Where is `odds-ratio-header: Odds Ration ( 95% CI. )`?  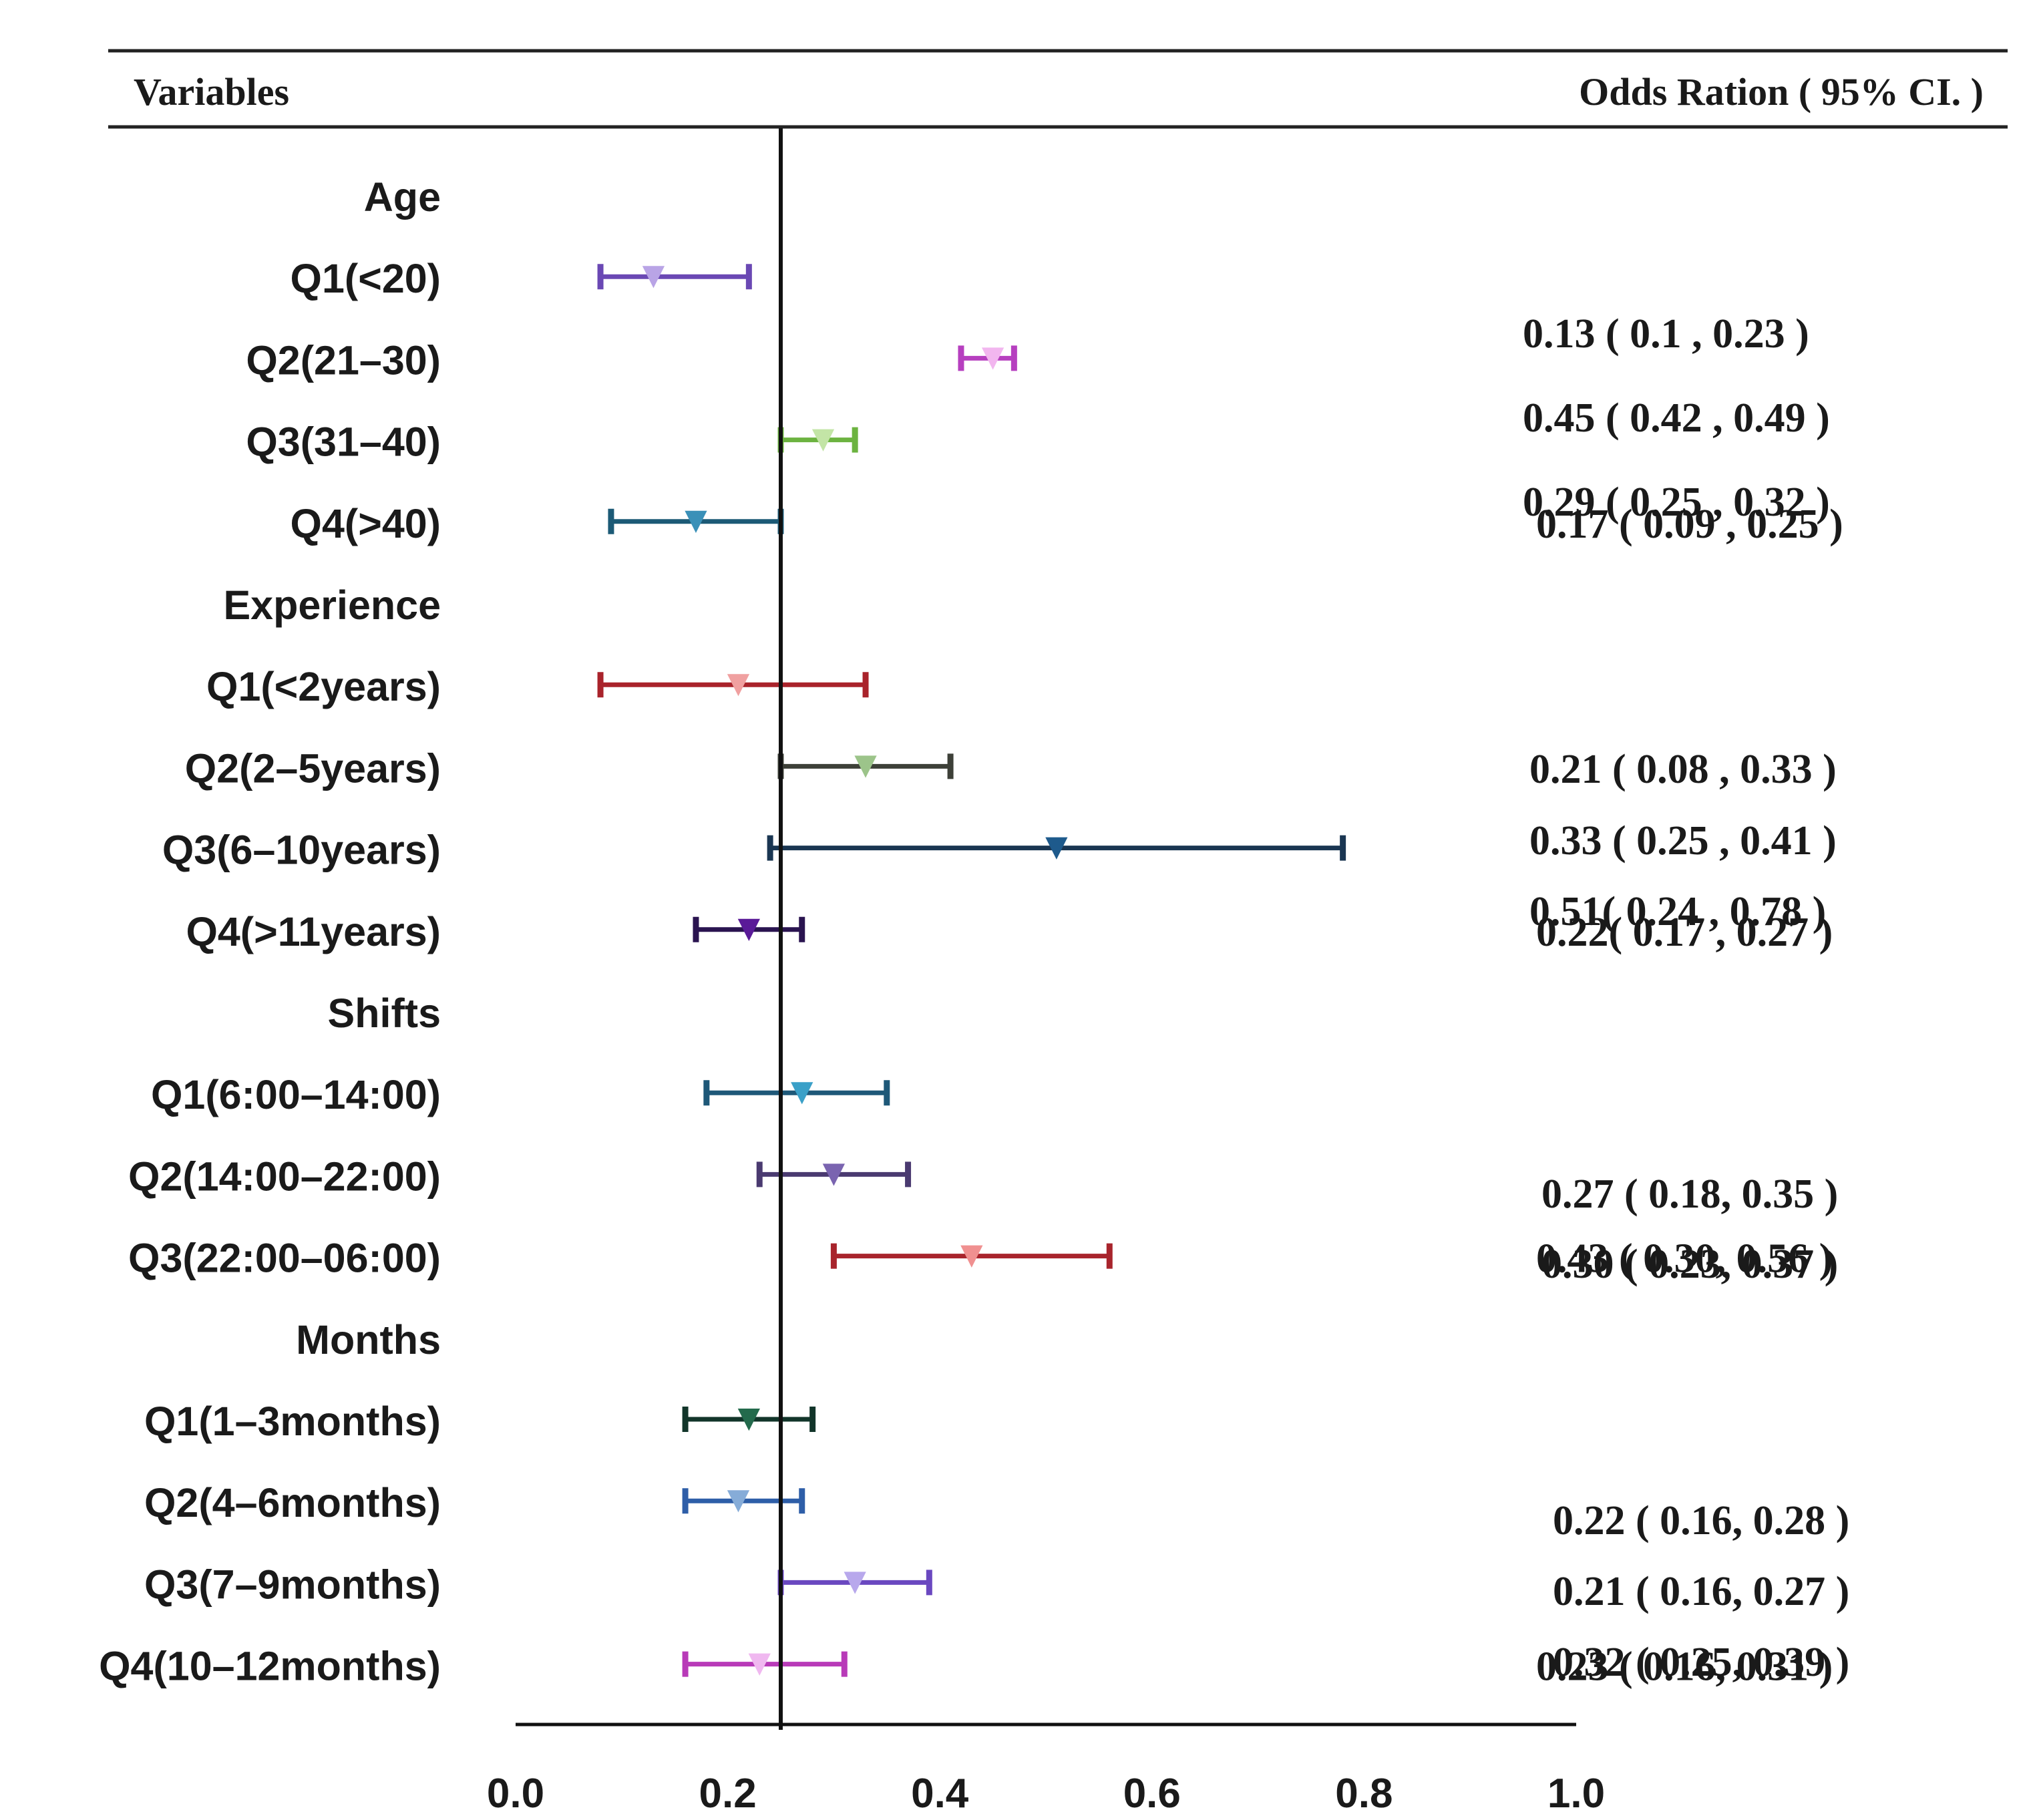 odds-ratio-header: Odds Ration ( 95% CI. ) is located at coordinates (1781, 92).